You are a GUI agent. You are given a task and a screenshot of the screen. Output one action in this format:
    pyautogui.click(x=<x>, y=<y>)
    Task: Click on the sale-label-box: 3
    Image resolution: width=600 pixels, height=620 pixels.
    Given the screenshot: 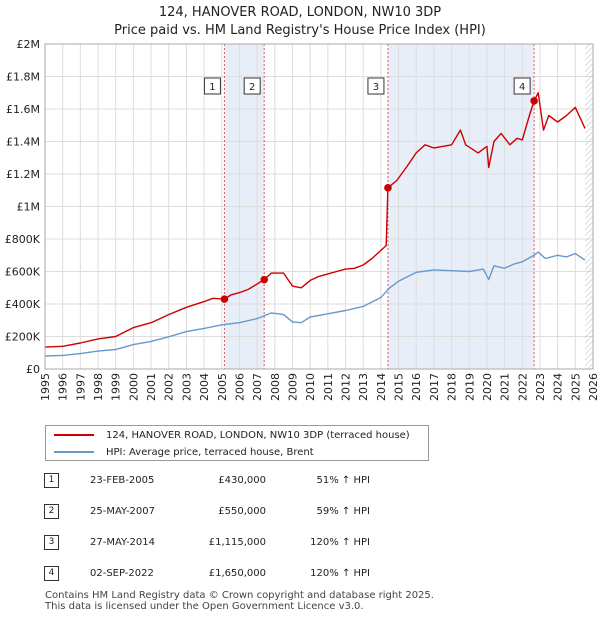 What is the action you would take?
    pyautogui.click(x=376, y=86)
    